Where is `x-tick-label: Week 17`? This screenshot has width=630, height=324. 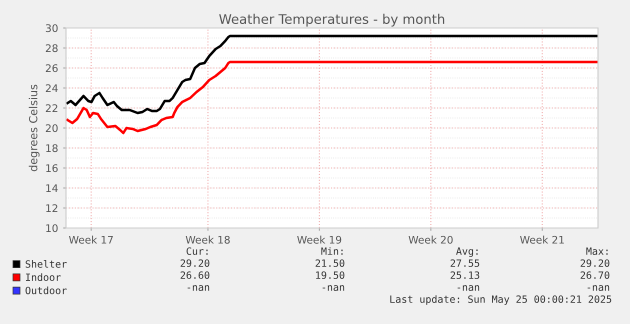 x-tick-label: Week 17 is located at coordinates (91, 240).